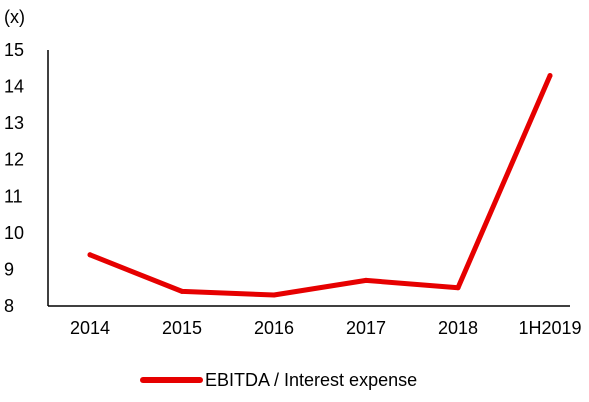 This screenshot has height=402, width=589. Describe the element at coordinates (549, 328) in the screenshot. I see `x-tick-label: 1H2019` at that location.